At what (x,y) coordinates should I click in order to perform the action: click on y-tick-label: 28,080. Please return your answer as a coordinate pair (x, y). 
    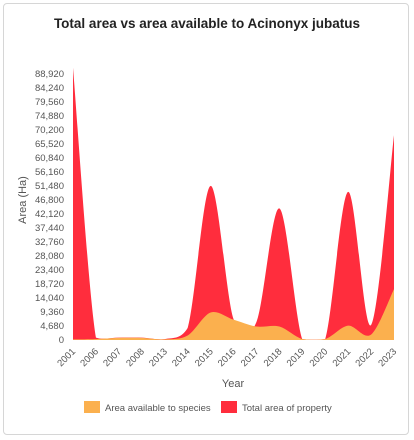
    Looking at the image, I should click on (49, 256).